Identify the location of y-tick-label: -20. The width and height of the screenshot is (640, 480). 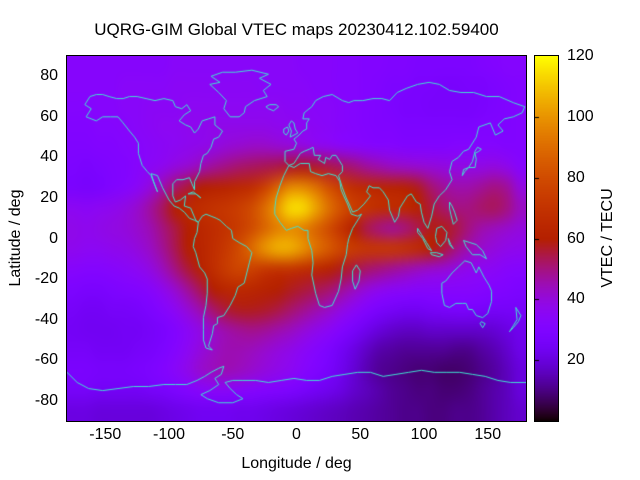
(46, 279).